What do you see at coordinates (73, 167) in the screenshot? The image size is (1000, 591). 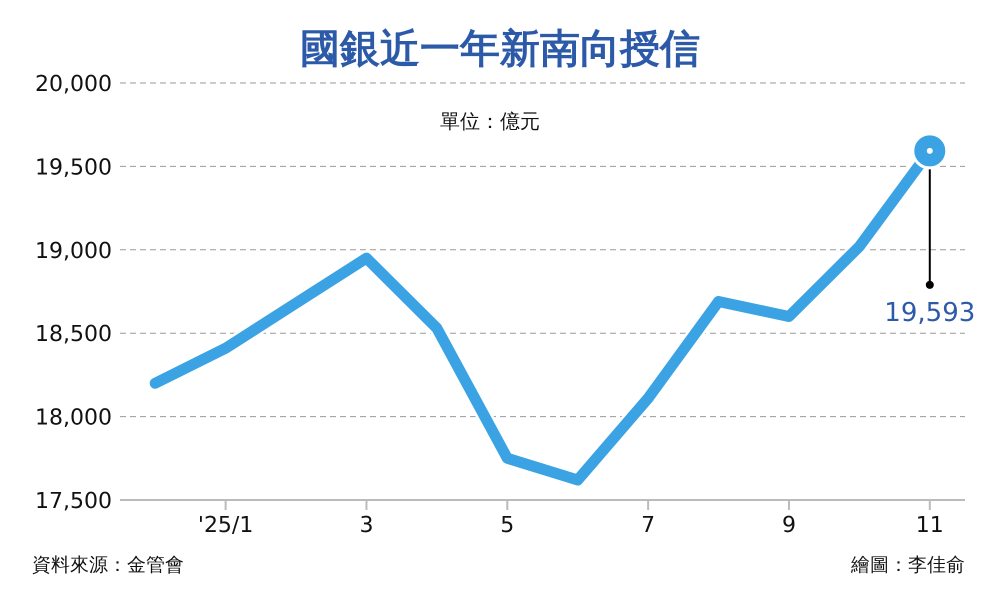 I see `ytick: 19,500` at bounding box center [73, 167].